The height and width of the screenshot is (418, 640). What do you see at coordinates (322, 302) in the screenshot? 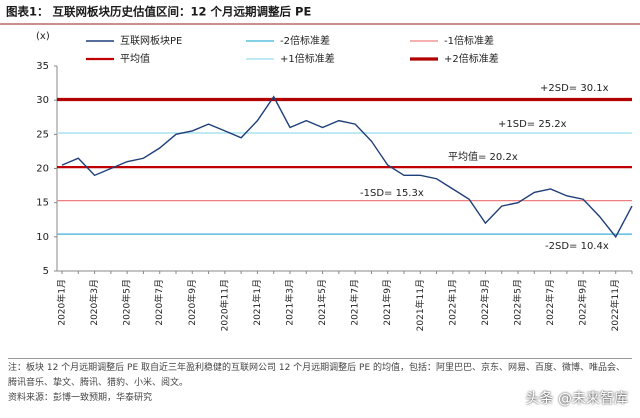
I see `x-tick-label: 2021年5月` at bounding box center [322, 302].